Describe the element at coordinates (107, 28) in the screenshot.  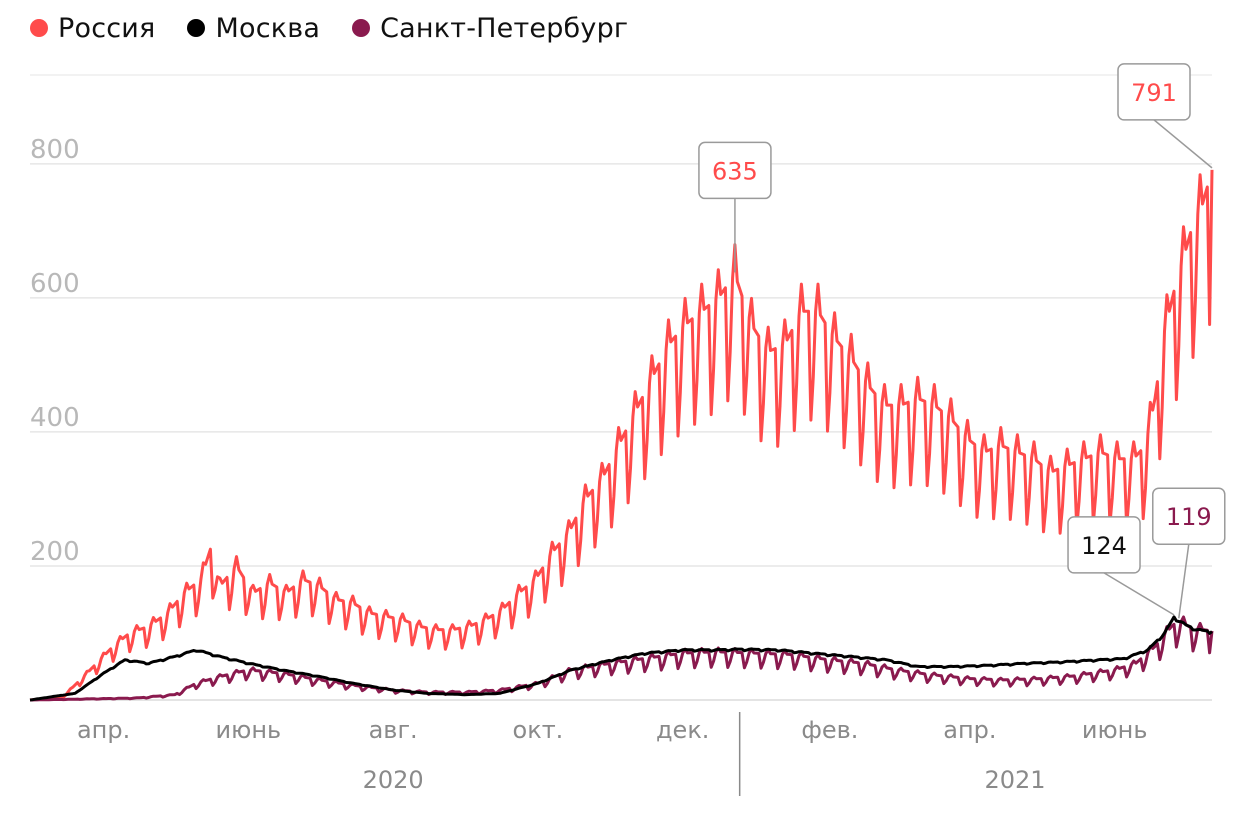
I see `legend-label-russia: Россия` at that location.